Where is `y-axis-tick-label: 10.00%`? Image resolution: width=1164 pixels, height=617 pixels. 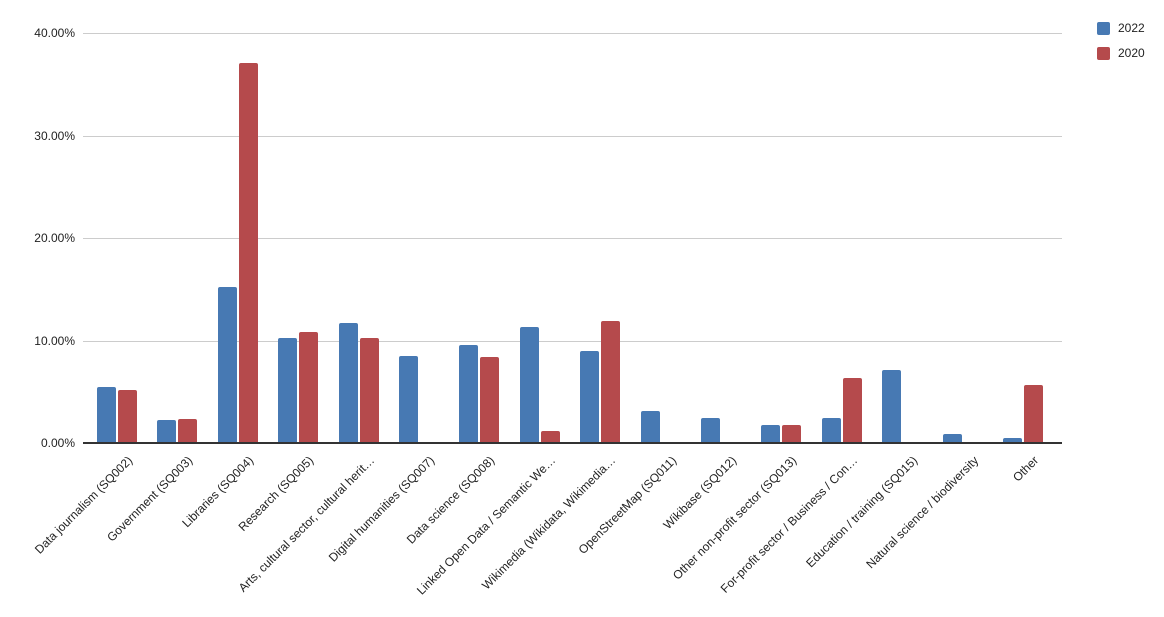
y-axis-tick-label: 10.00% is located at coordinates (54, 341).